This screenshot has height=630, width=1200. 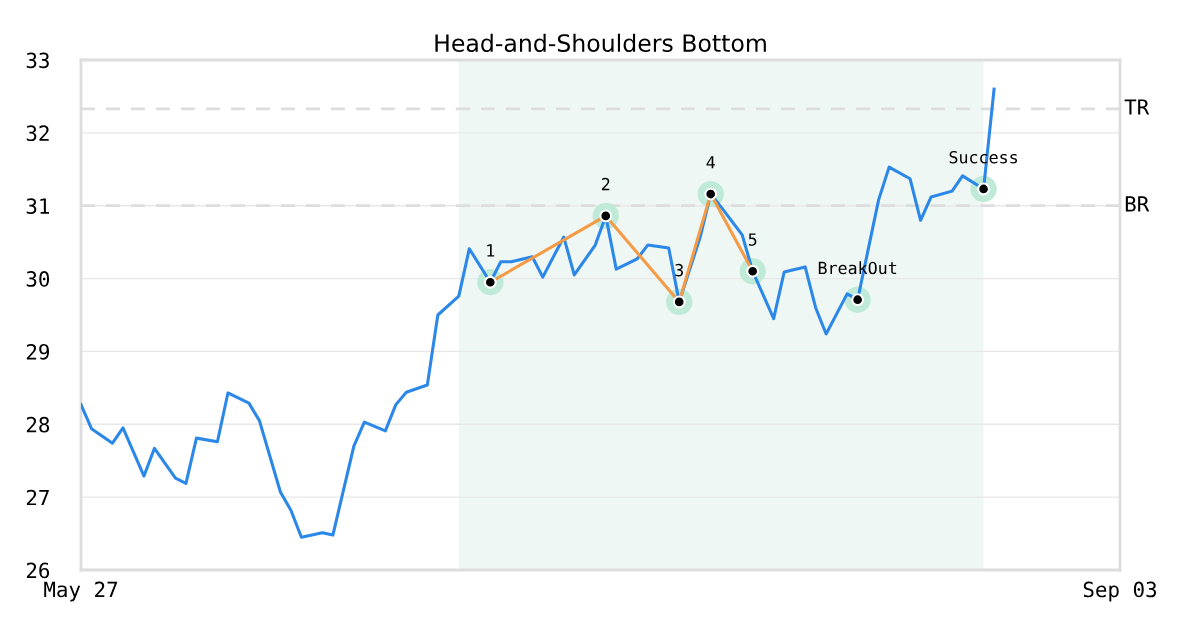 What do you see at coordinates (1137, 107) in the screenshot?
I see `ref-line-label: TR` at bounding box center [1137, 107].